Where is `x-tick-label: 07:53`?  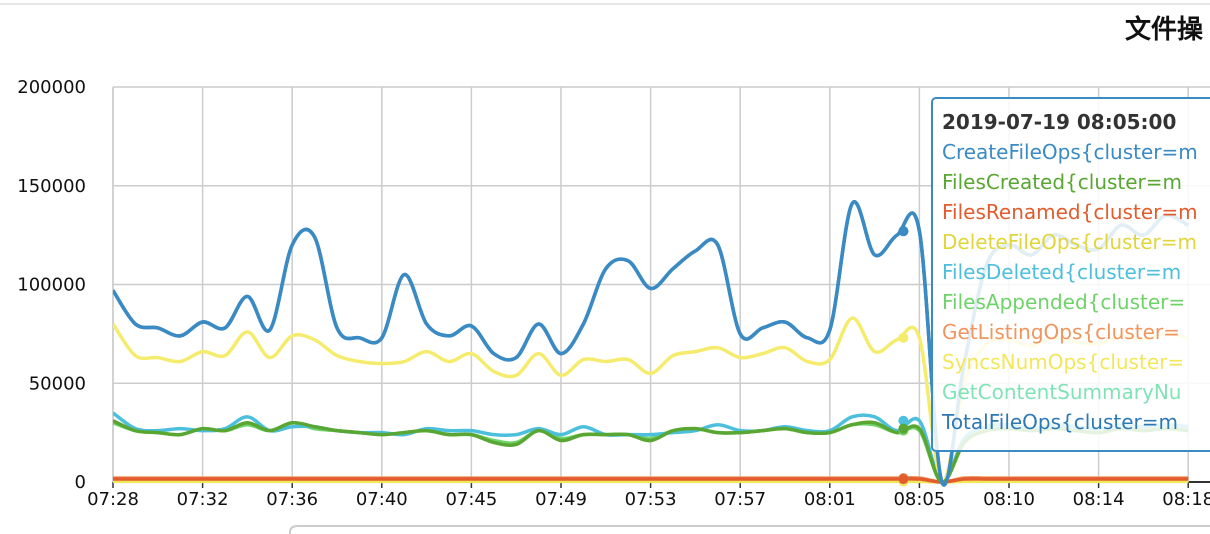
x-tick-label: 07:53 is located at coordinates (651, 499).